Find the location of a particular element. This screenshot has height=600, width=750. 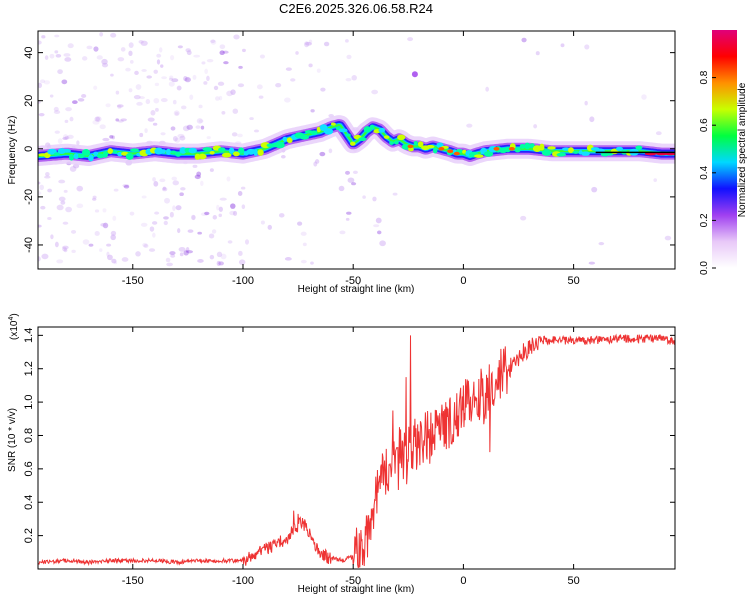

hot-spot is located at coordinates (456, 153).